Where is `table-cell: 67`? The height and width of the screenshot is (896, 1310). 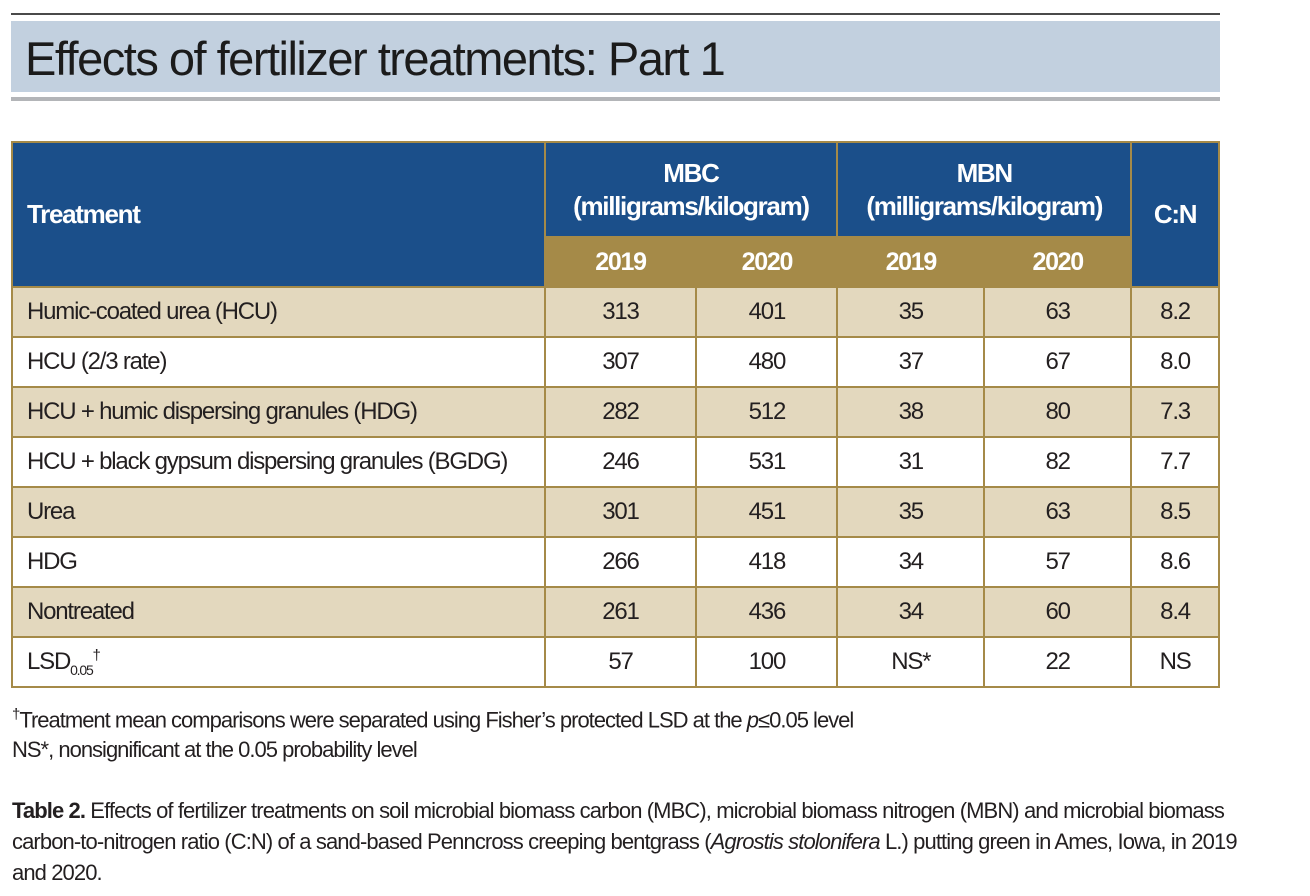
table-cell: 67 is located at coordinates (1058, 362).